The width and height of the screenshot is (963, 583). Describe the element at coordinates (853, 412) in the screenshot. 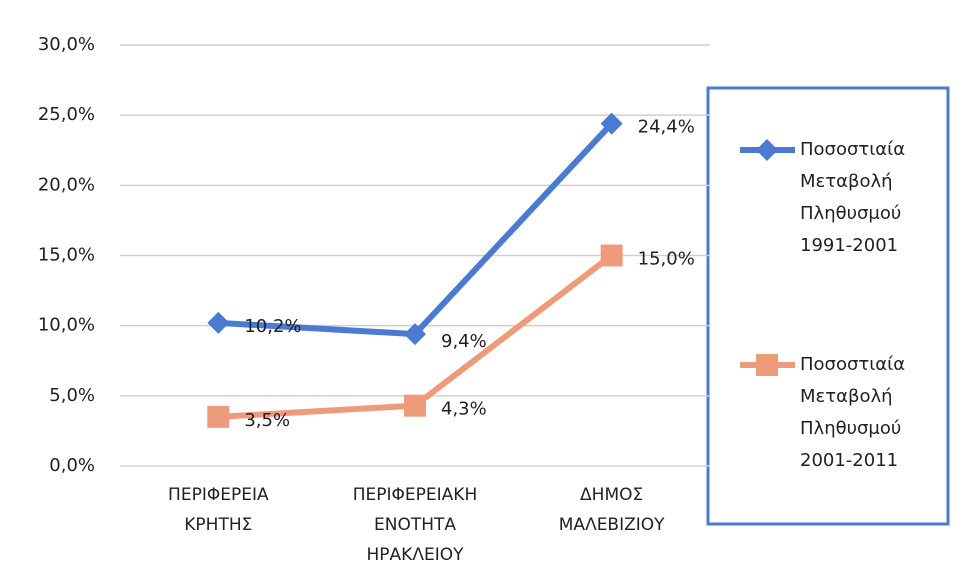

I see `legend-label: Ποσοστιαία Μεταβολή Πληθυσμού 2001-2011` at that location.